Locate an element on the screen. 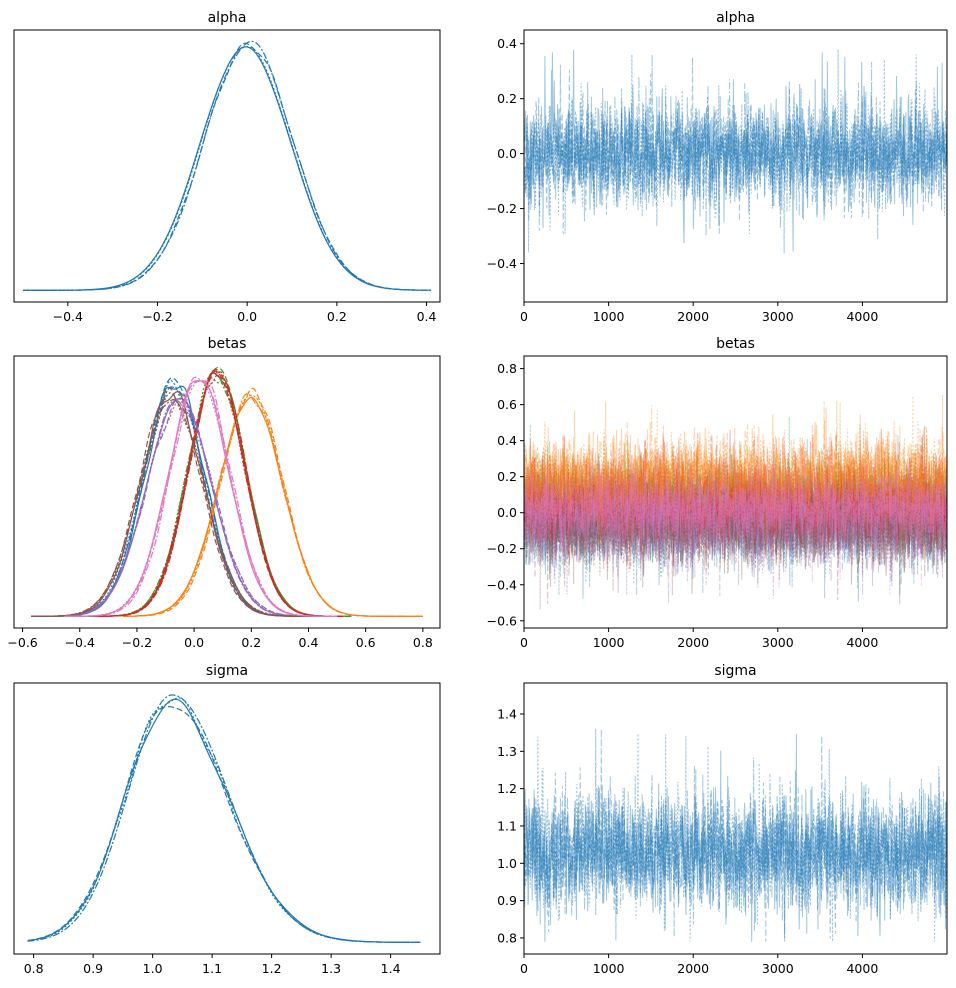 This screenshot has width=956, height=988. panel-kde-sigma: 0.8 0.9 1.0 1.1 1.2 1.3 1.4 sigma is located at coordinates (227, 819).